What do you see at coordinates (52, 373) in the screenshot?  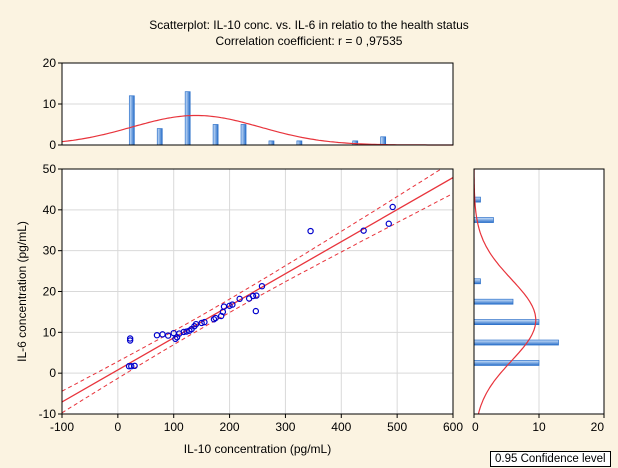 I see `y-tick-label: 0` at bounding box center [52, 373].